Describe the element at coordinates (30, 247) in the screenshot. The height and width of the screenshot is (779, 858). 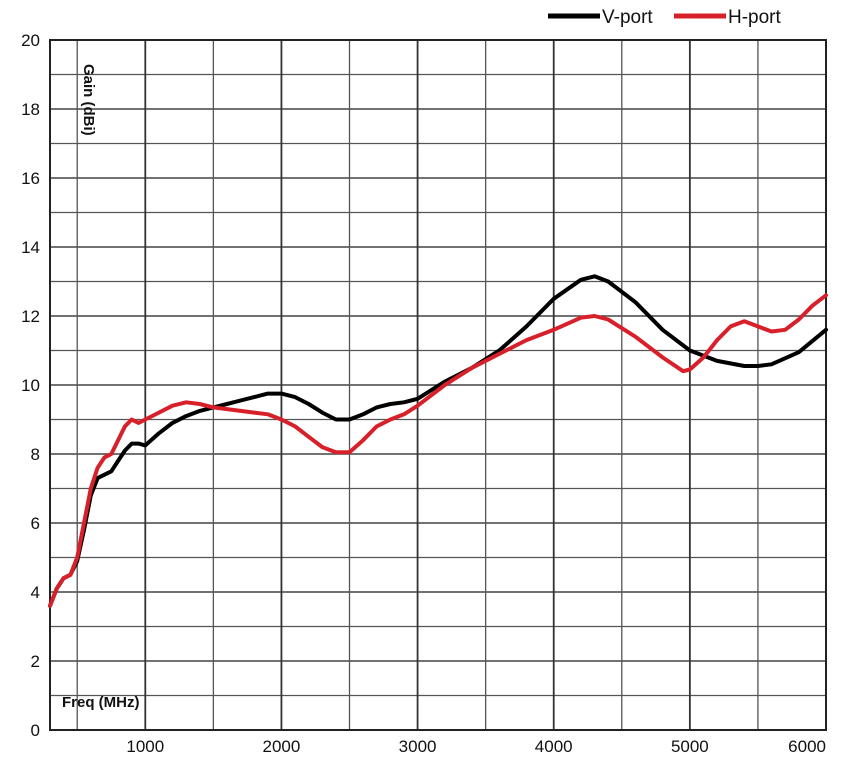
I see `y-tick-label: 14` at that location.